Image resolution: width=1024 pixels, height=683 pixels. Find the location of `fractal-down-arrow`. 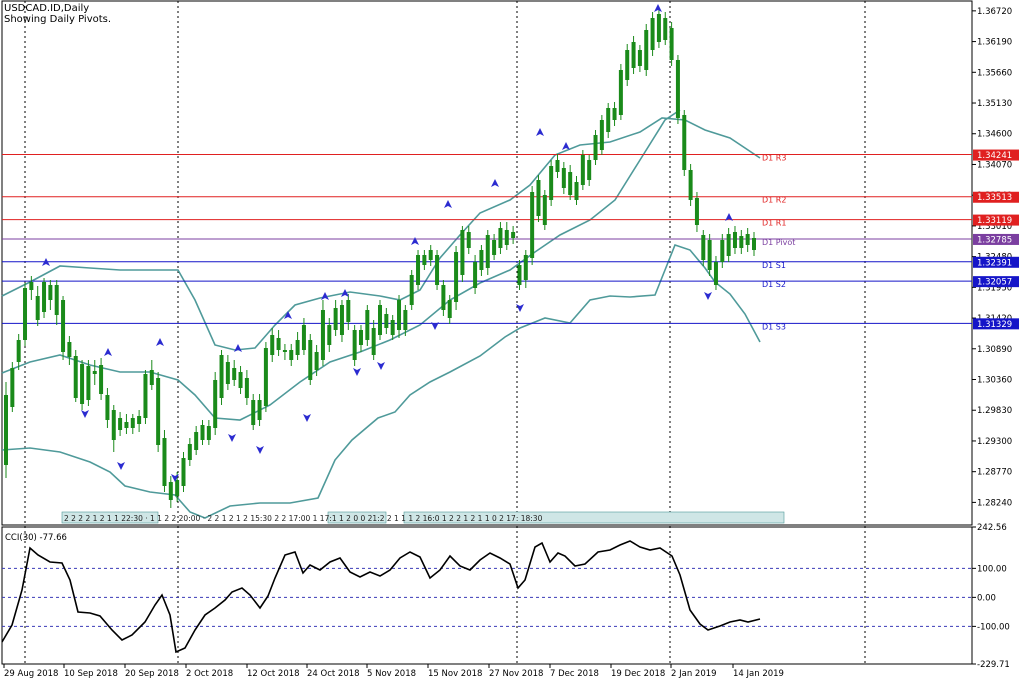

fractal-down-arrow is located at coordinates (121, 466).